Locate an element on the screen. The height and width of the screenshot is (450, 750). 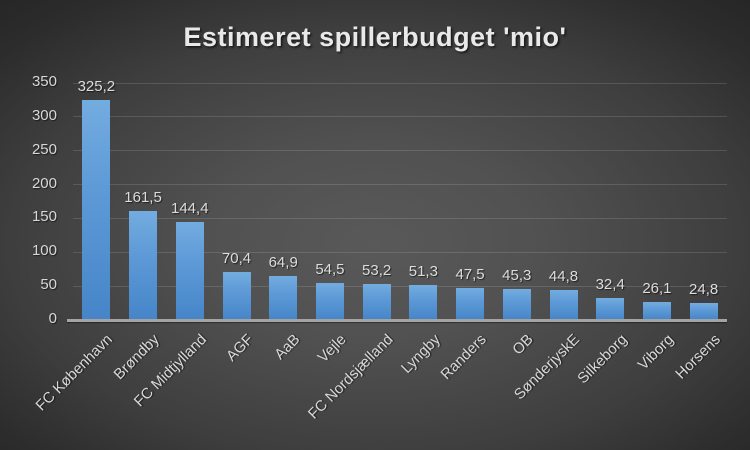
bar-value-label: 144,4 is located at coordinates (190, 209).